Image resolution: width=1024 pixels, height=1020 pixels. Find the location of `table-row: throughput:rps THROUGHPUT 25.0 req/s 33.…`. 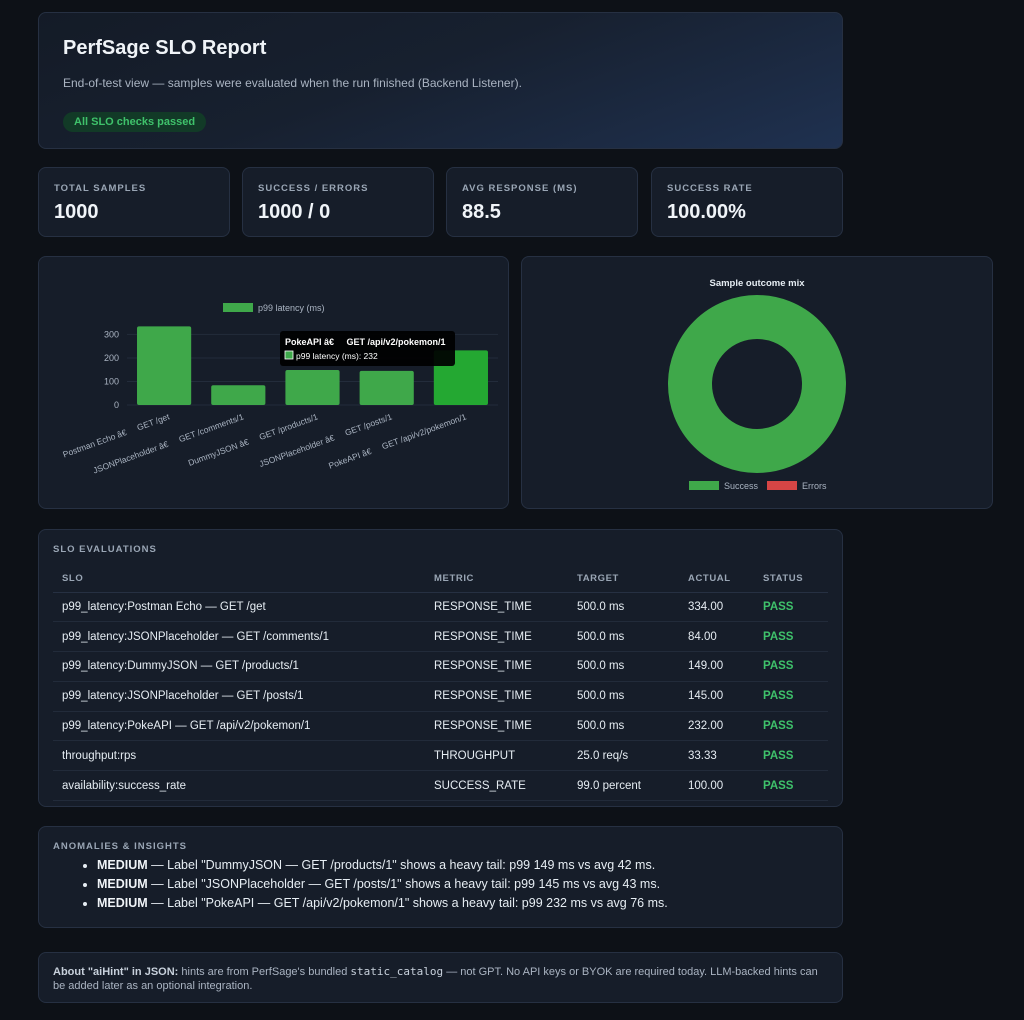

table-row: throughput:rps THROUGHPUT 25.0 req/s 33.… is located at coordinates (440, 756).